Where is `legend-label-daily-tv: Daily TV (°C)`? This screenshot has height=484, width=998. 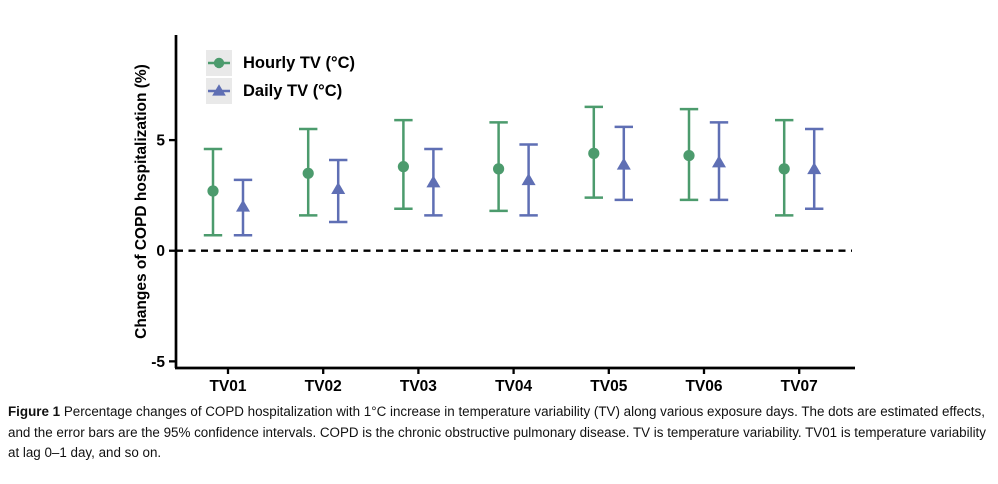
legend-label-daily-tv: Daily TV (°C) is located at coordinates (293, 90).